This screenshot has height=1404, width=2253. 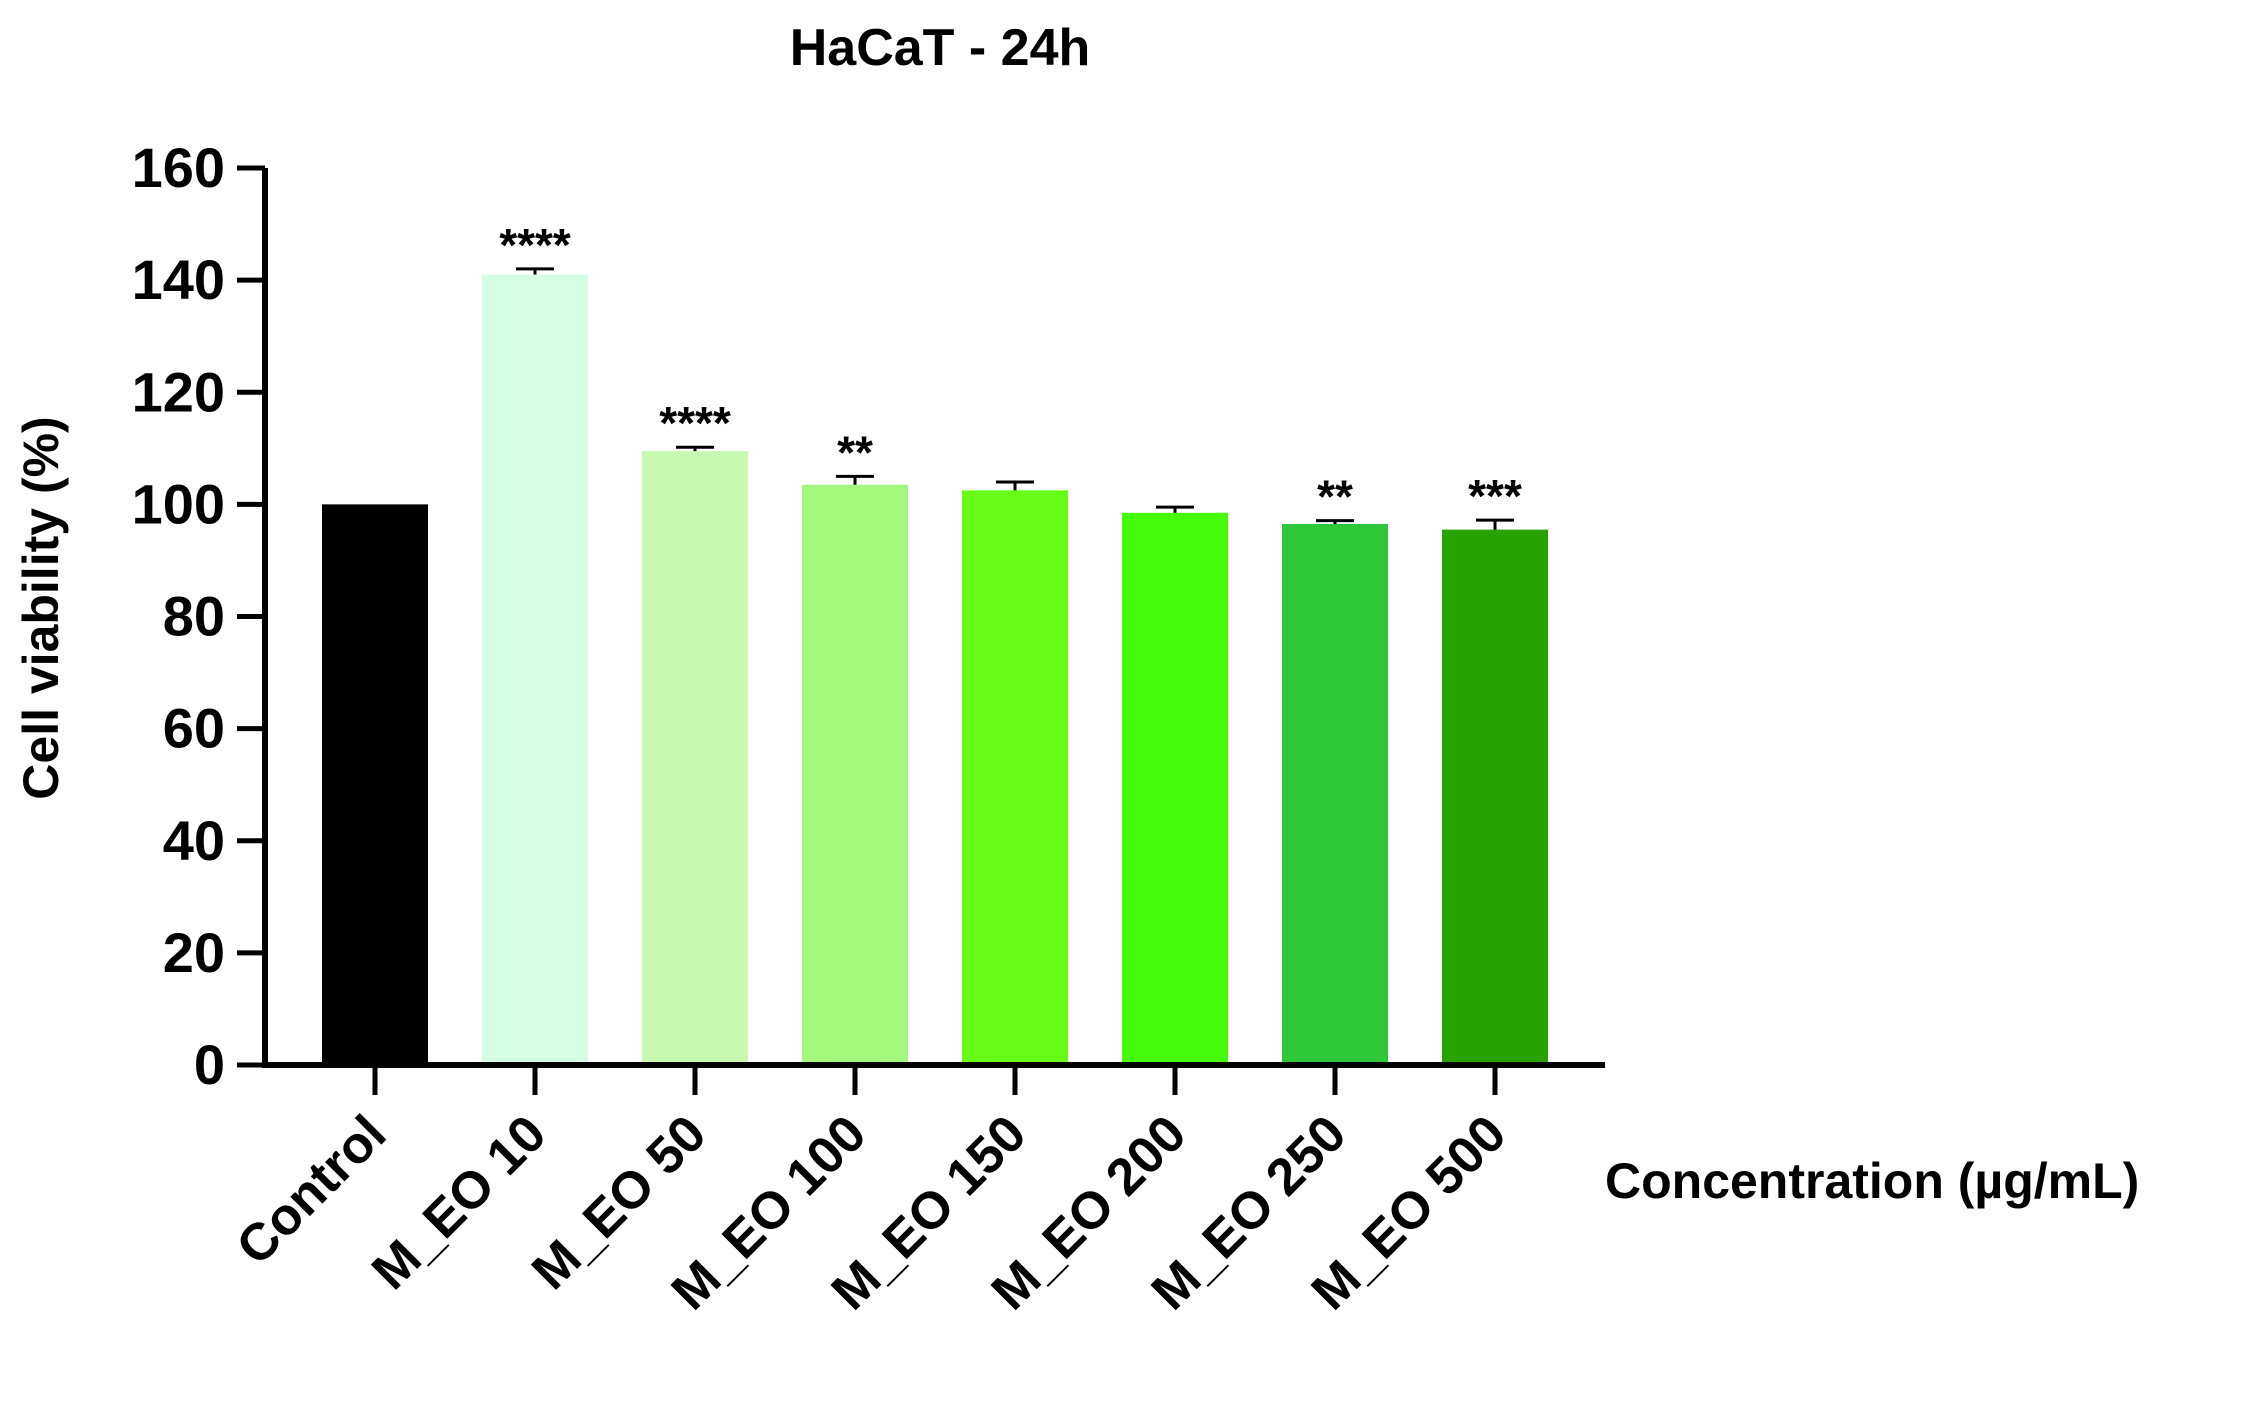 What do you see at coordinates (178, 279) in the screenshot?
I see `y-tick-label-7: 140` at bounding box center [178, 279].